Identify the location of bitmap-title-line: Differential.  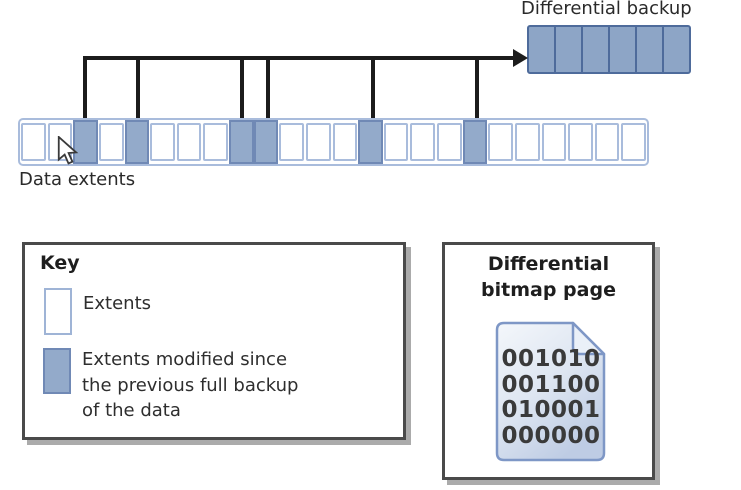
(548, 264).